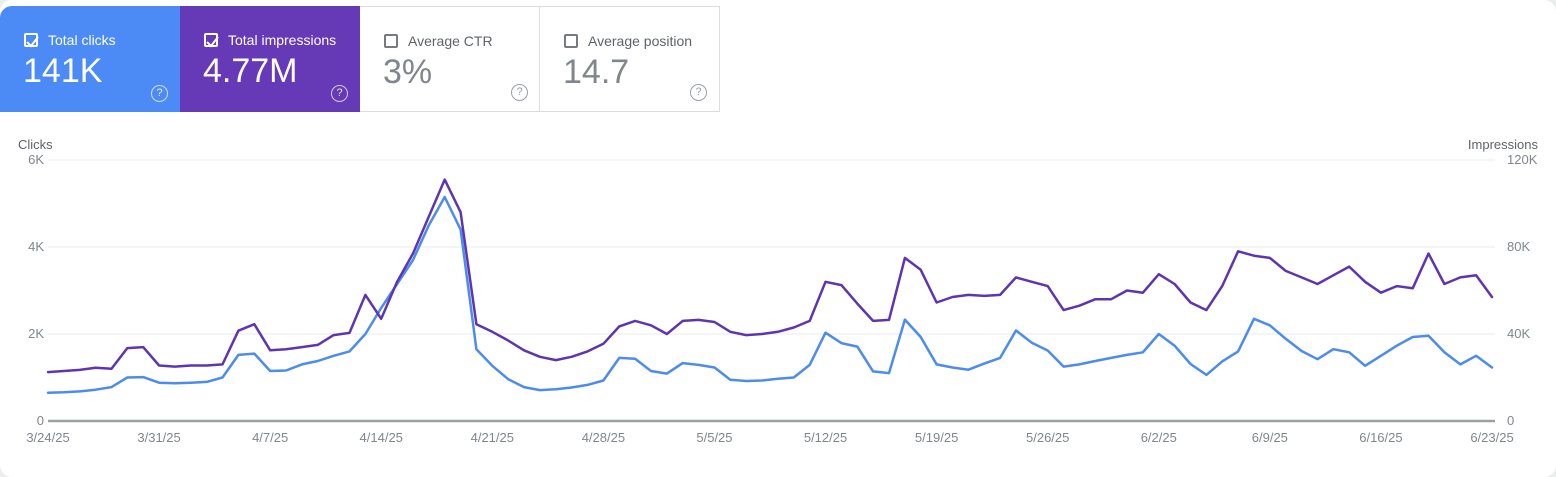 This screenshot has width=1556, height=477. Describe the element at coordinates (1158, 437) in the screenshot. I see `x-axis-tick-label: 6/2/25` at that location.